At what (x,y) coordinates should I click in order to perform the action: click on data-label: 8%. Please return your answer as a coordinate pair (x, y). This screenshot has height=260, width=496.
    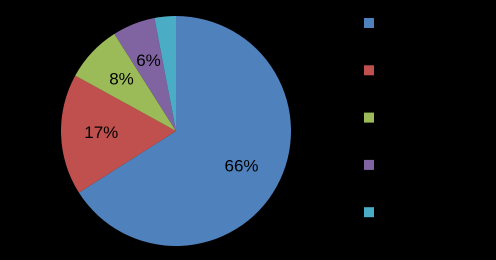
    Looking at the image, I should click on (121, 78).